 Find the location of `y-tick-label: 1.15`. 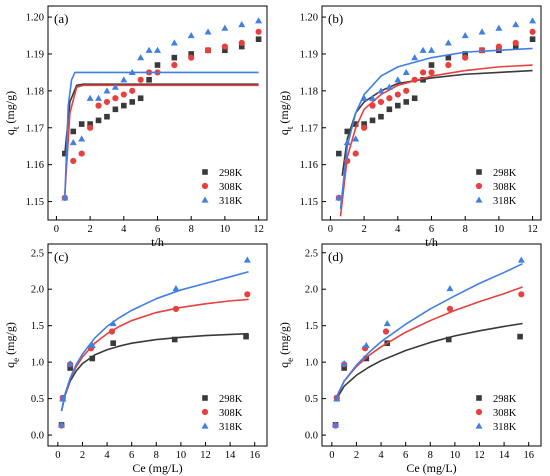

y-tick-label: 1.15 is located at coordinates (35, 202).